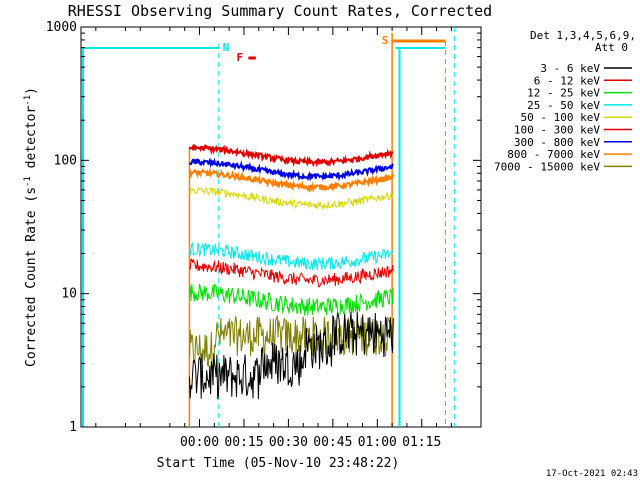 This screenshot has width=640, height=480. Describe the element at coordinates (65, 160) in the screenshot. I see `y-tick-label: 100` at that location.